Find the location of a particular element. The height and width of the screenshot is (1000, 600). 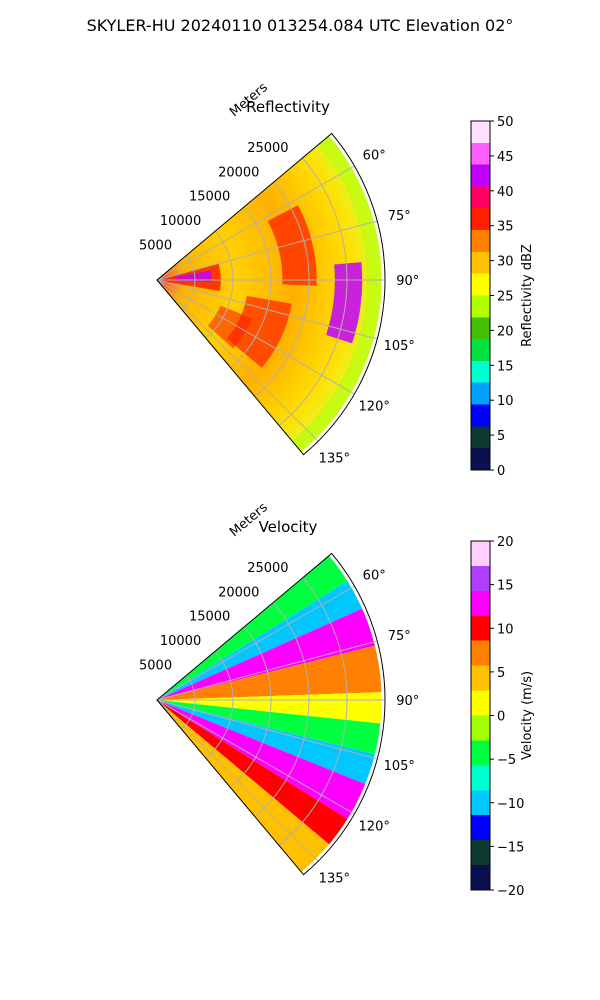

colorbar-tick-label: 30 is located at coordinates (505, 262).